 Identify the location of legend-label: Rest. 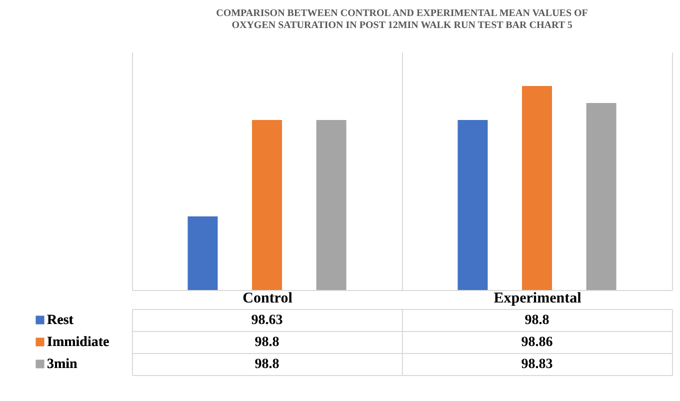
(60, 320).